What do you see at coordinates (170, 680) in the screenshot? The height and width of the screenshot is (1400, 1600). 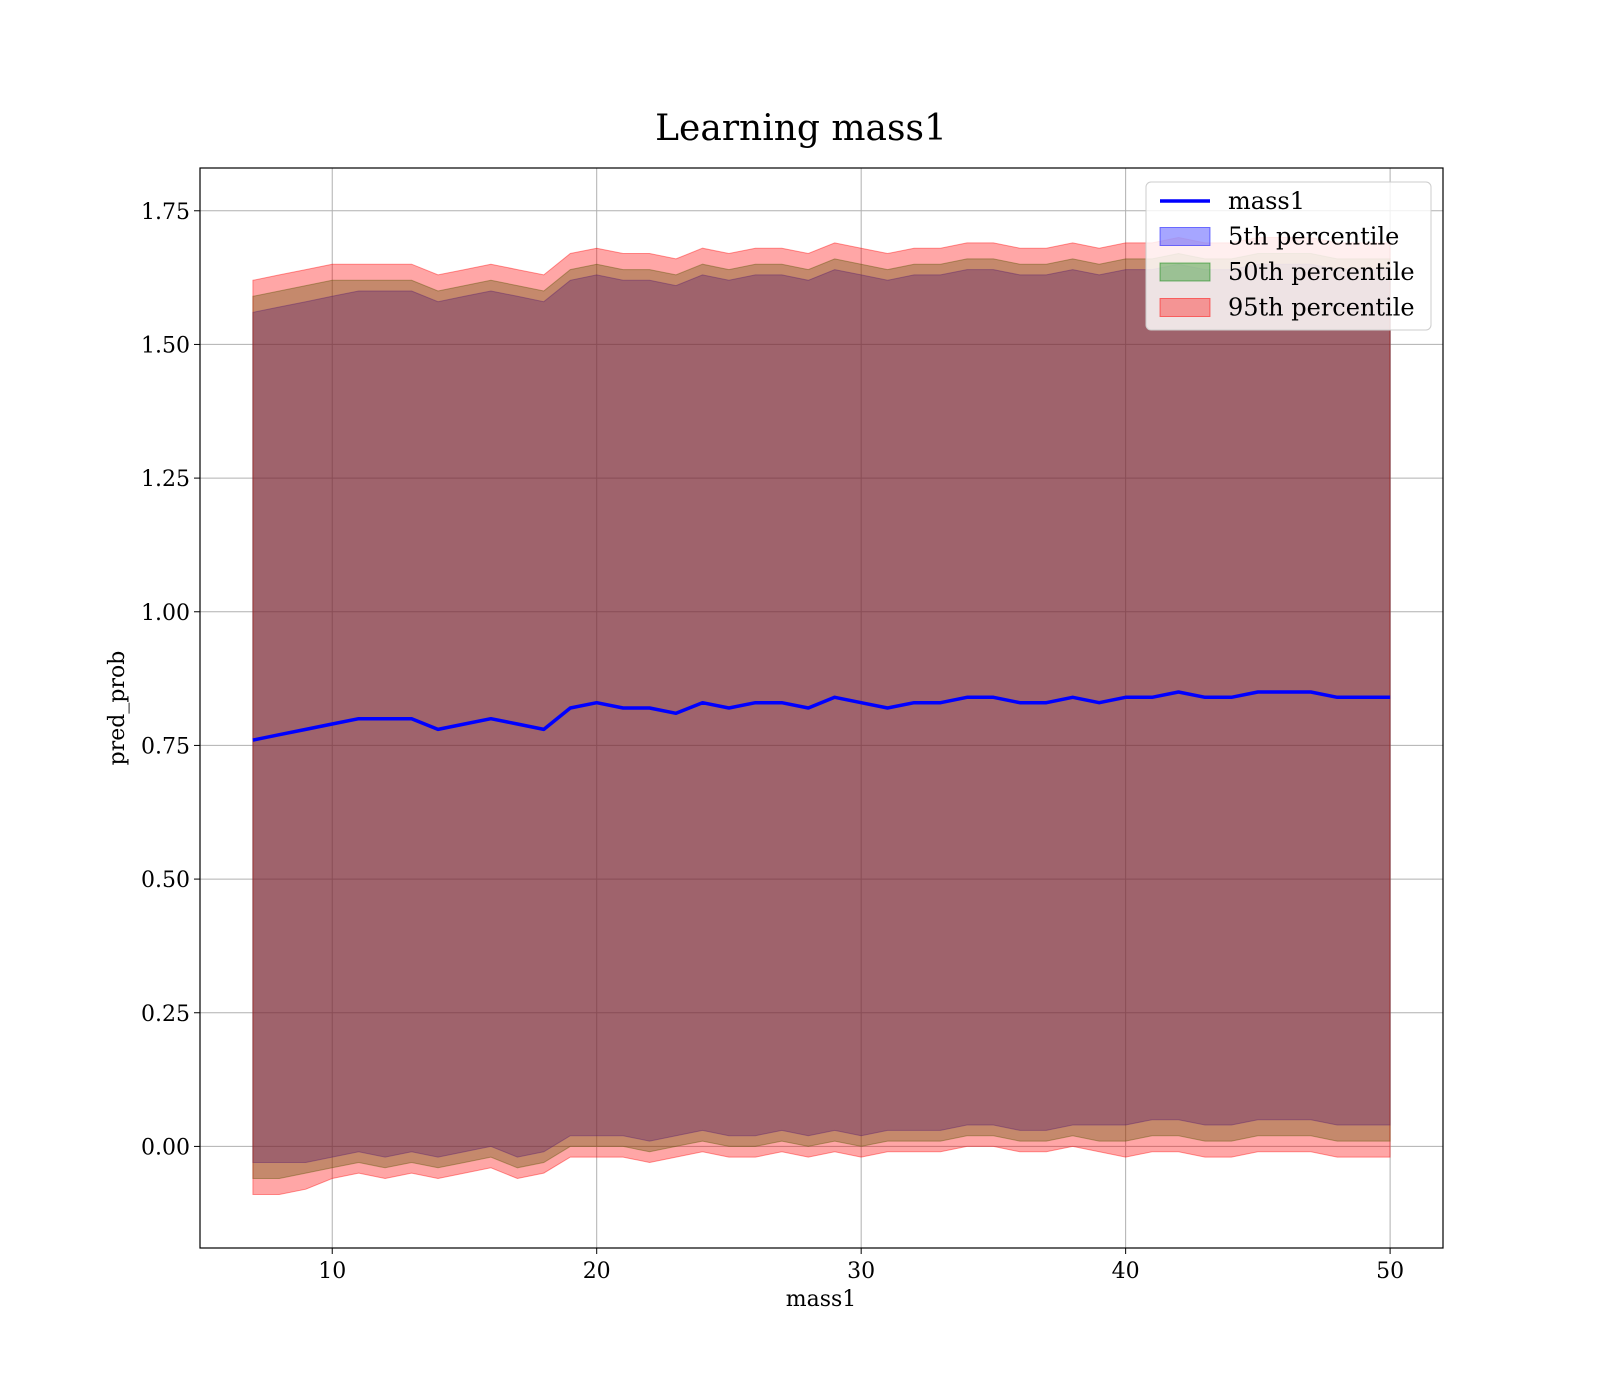 I see `y-axis-ticks: 0.00 0.25 0.50 0.75 1.00 1.25 1.50 1.75` at bounding box center [170, 680].